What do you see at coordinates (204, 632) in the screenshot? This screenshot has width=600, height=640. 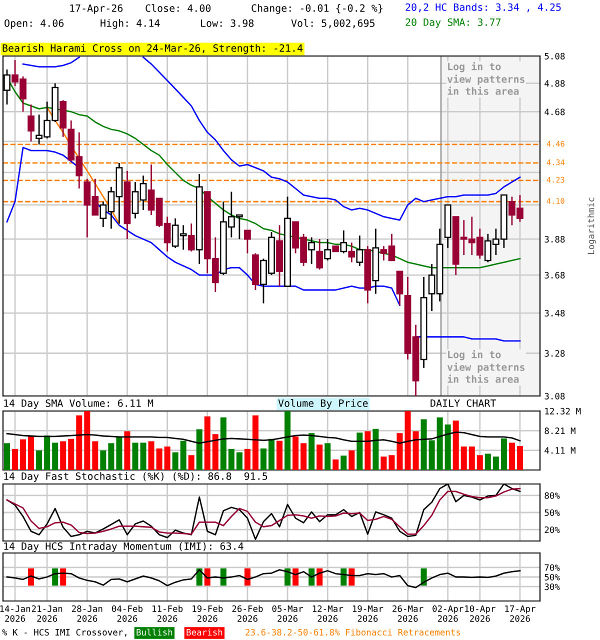 I see `text: Bearish` at bounding box center [204, 632].